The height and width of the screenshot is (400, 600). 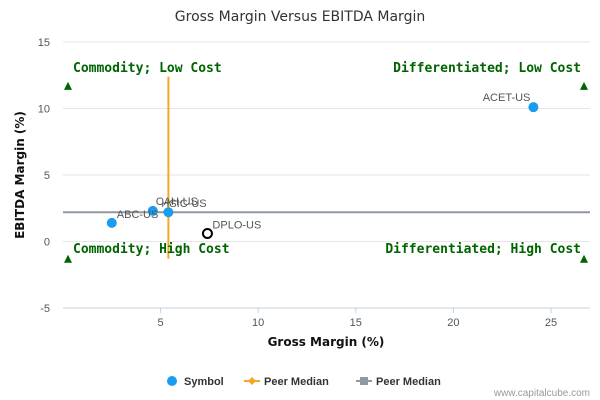 What do you see at coordinates (364, 381) in the screenshot?
I see `legend-square-icon` at bounding box center [364, 381].